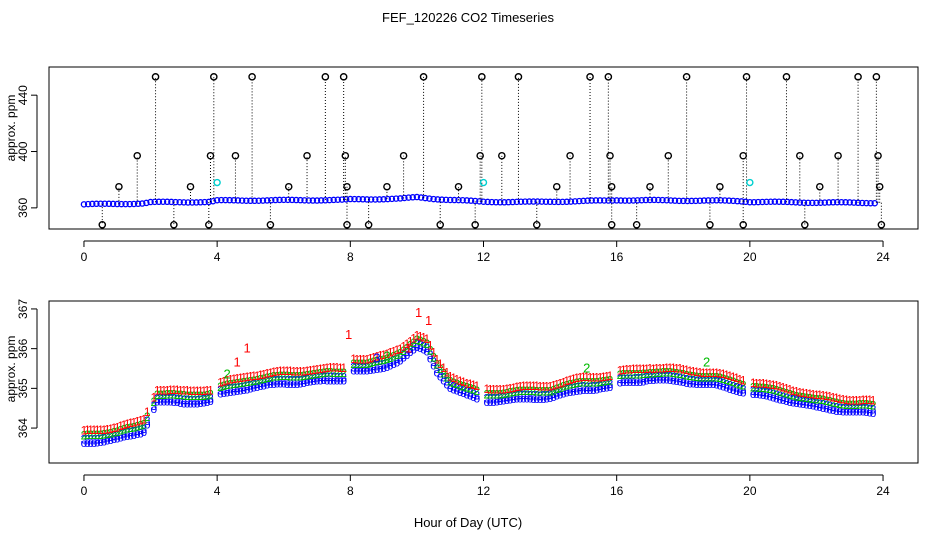 This screenshot has height=540, width=936. Describe the element at coordinates (23, 309) in the screenshot. I see `y-tick-label: 367` at that location.